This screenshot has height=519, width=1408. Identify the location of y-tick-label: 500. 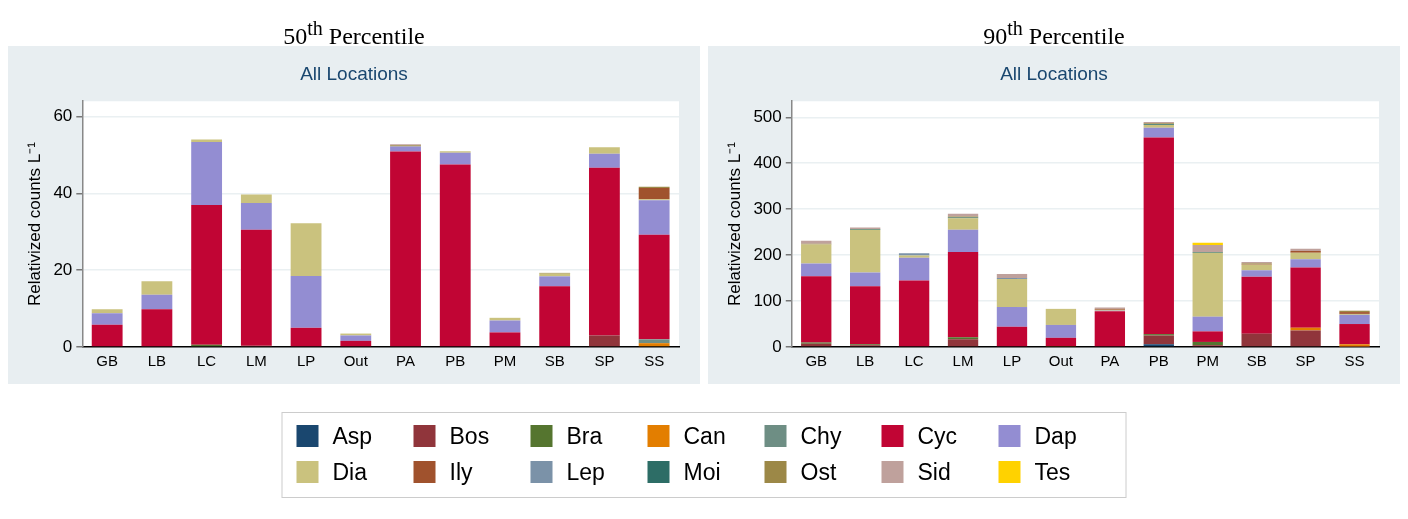
(767, 116).